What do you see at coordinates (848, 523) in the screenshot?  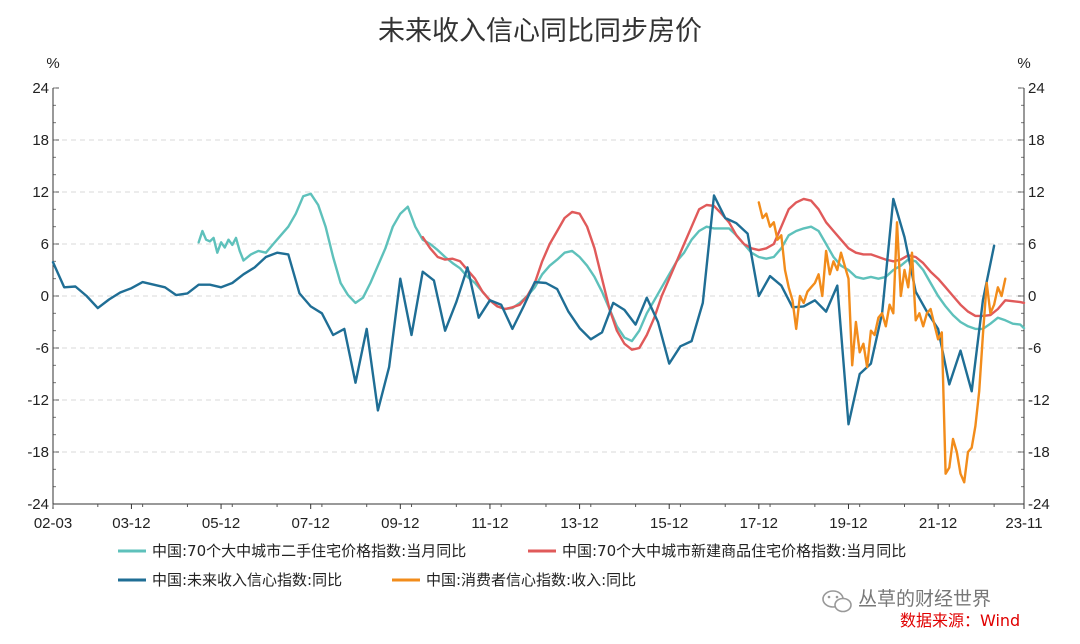 I see `x-tick-label: 19-12` at bounding box center [848, 523].